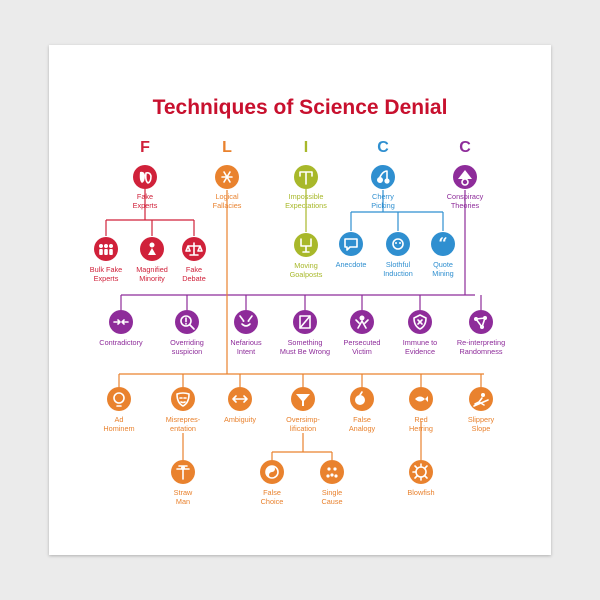 Image resolution: width=600 pixels, height=600 pixels. Describe the element at coordinates (303, 410) in the screenshot. I see `node-oversimp-lification: Oversimp-lification` at that location.